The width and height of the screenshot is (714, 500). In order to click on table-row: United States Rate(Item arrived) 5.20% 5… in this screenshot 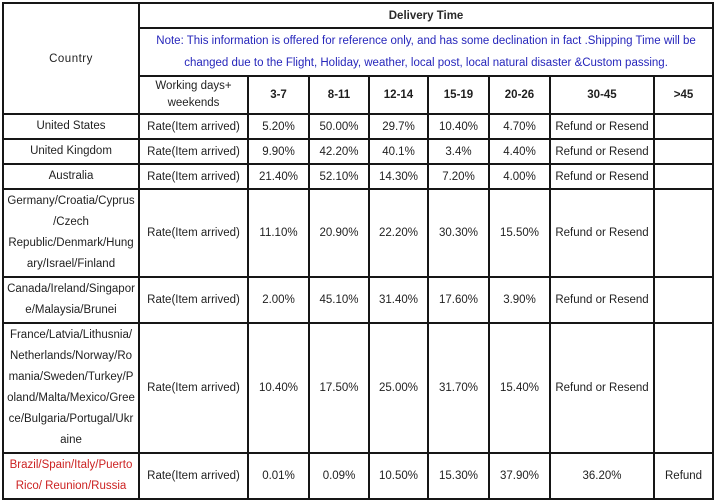, I will do `click(358, 126)`.